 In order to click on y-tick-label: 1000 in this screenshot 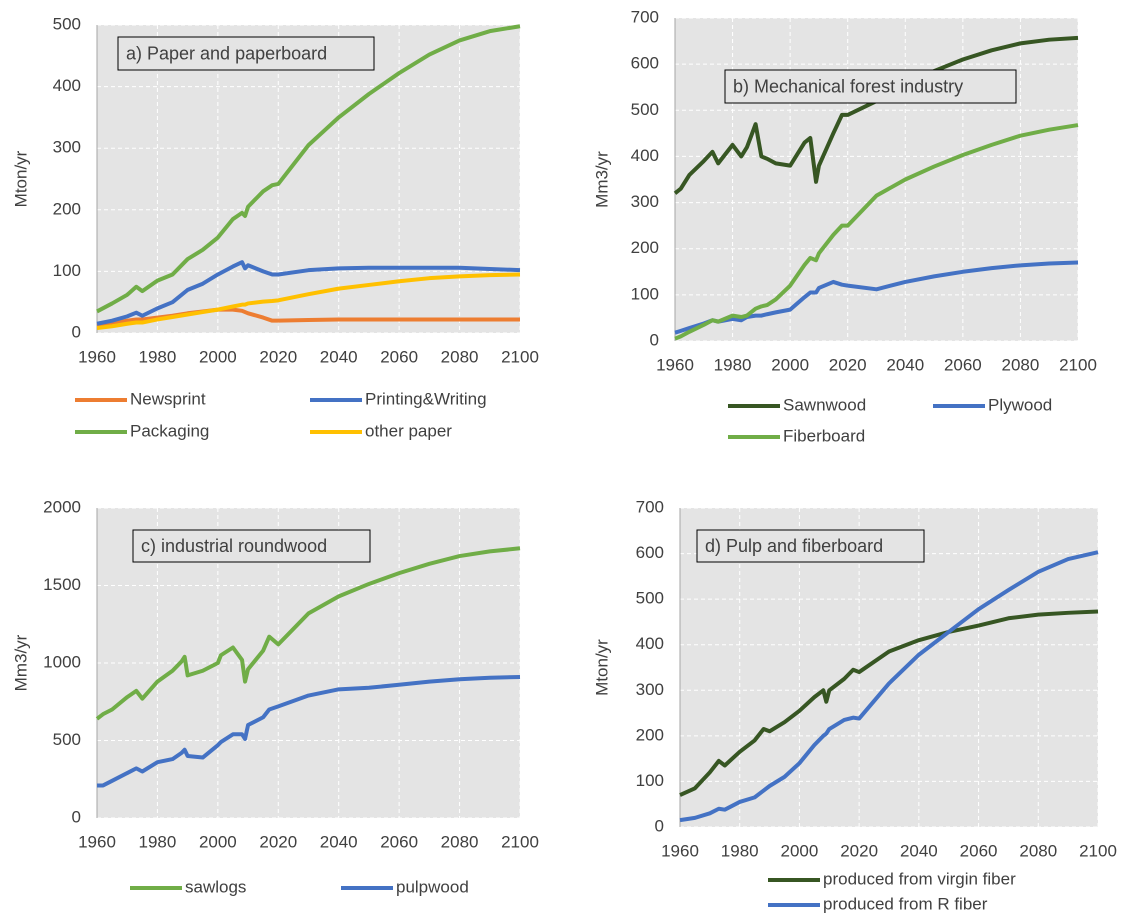, I will do `click(62, 661)`.